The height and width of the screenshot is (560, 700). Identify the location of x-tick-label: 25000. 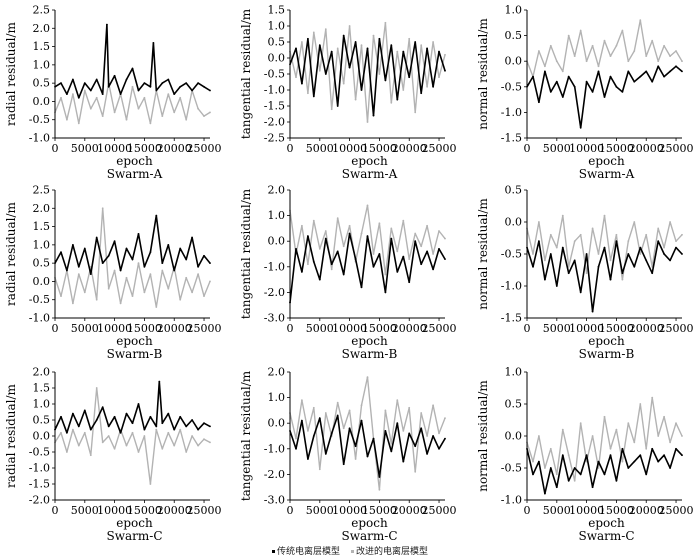
(439, 510).